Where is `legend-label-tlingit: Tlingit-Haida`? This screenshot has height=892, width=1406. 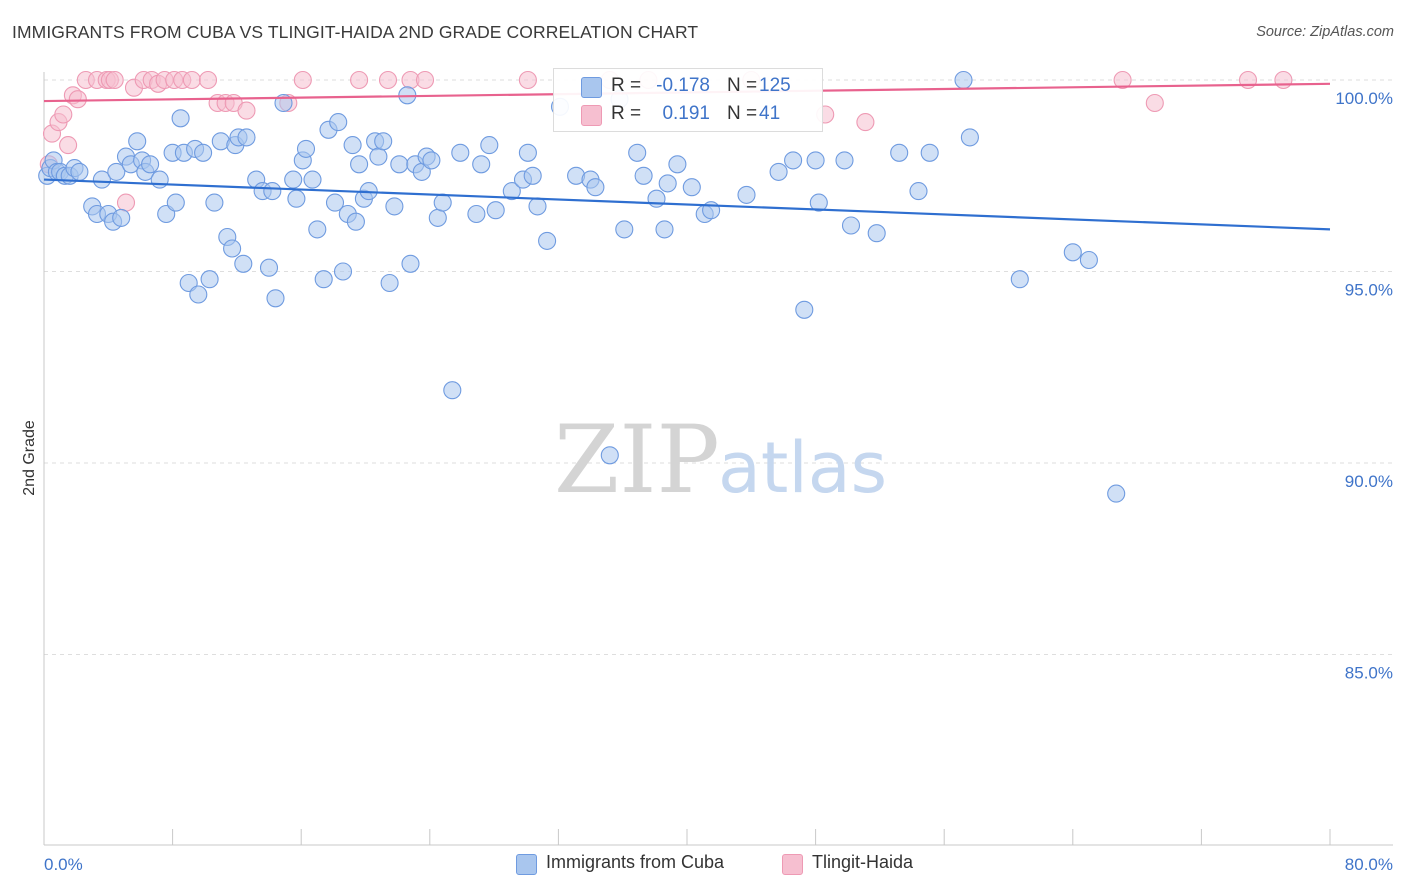
legend-label-tlingit: Tlingit-Haida is located at coordinates (863, 862).